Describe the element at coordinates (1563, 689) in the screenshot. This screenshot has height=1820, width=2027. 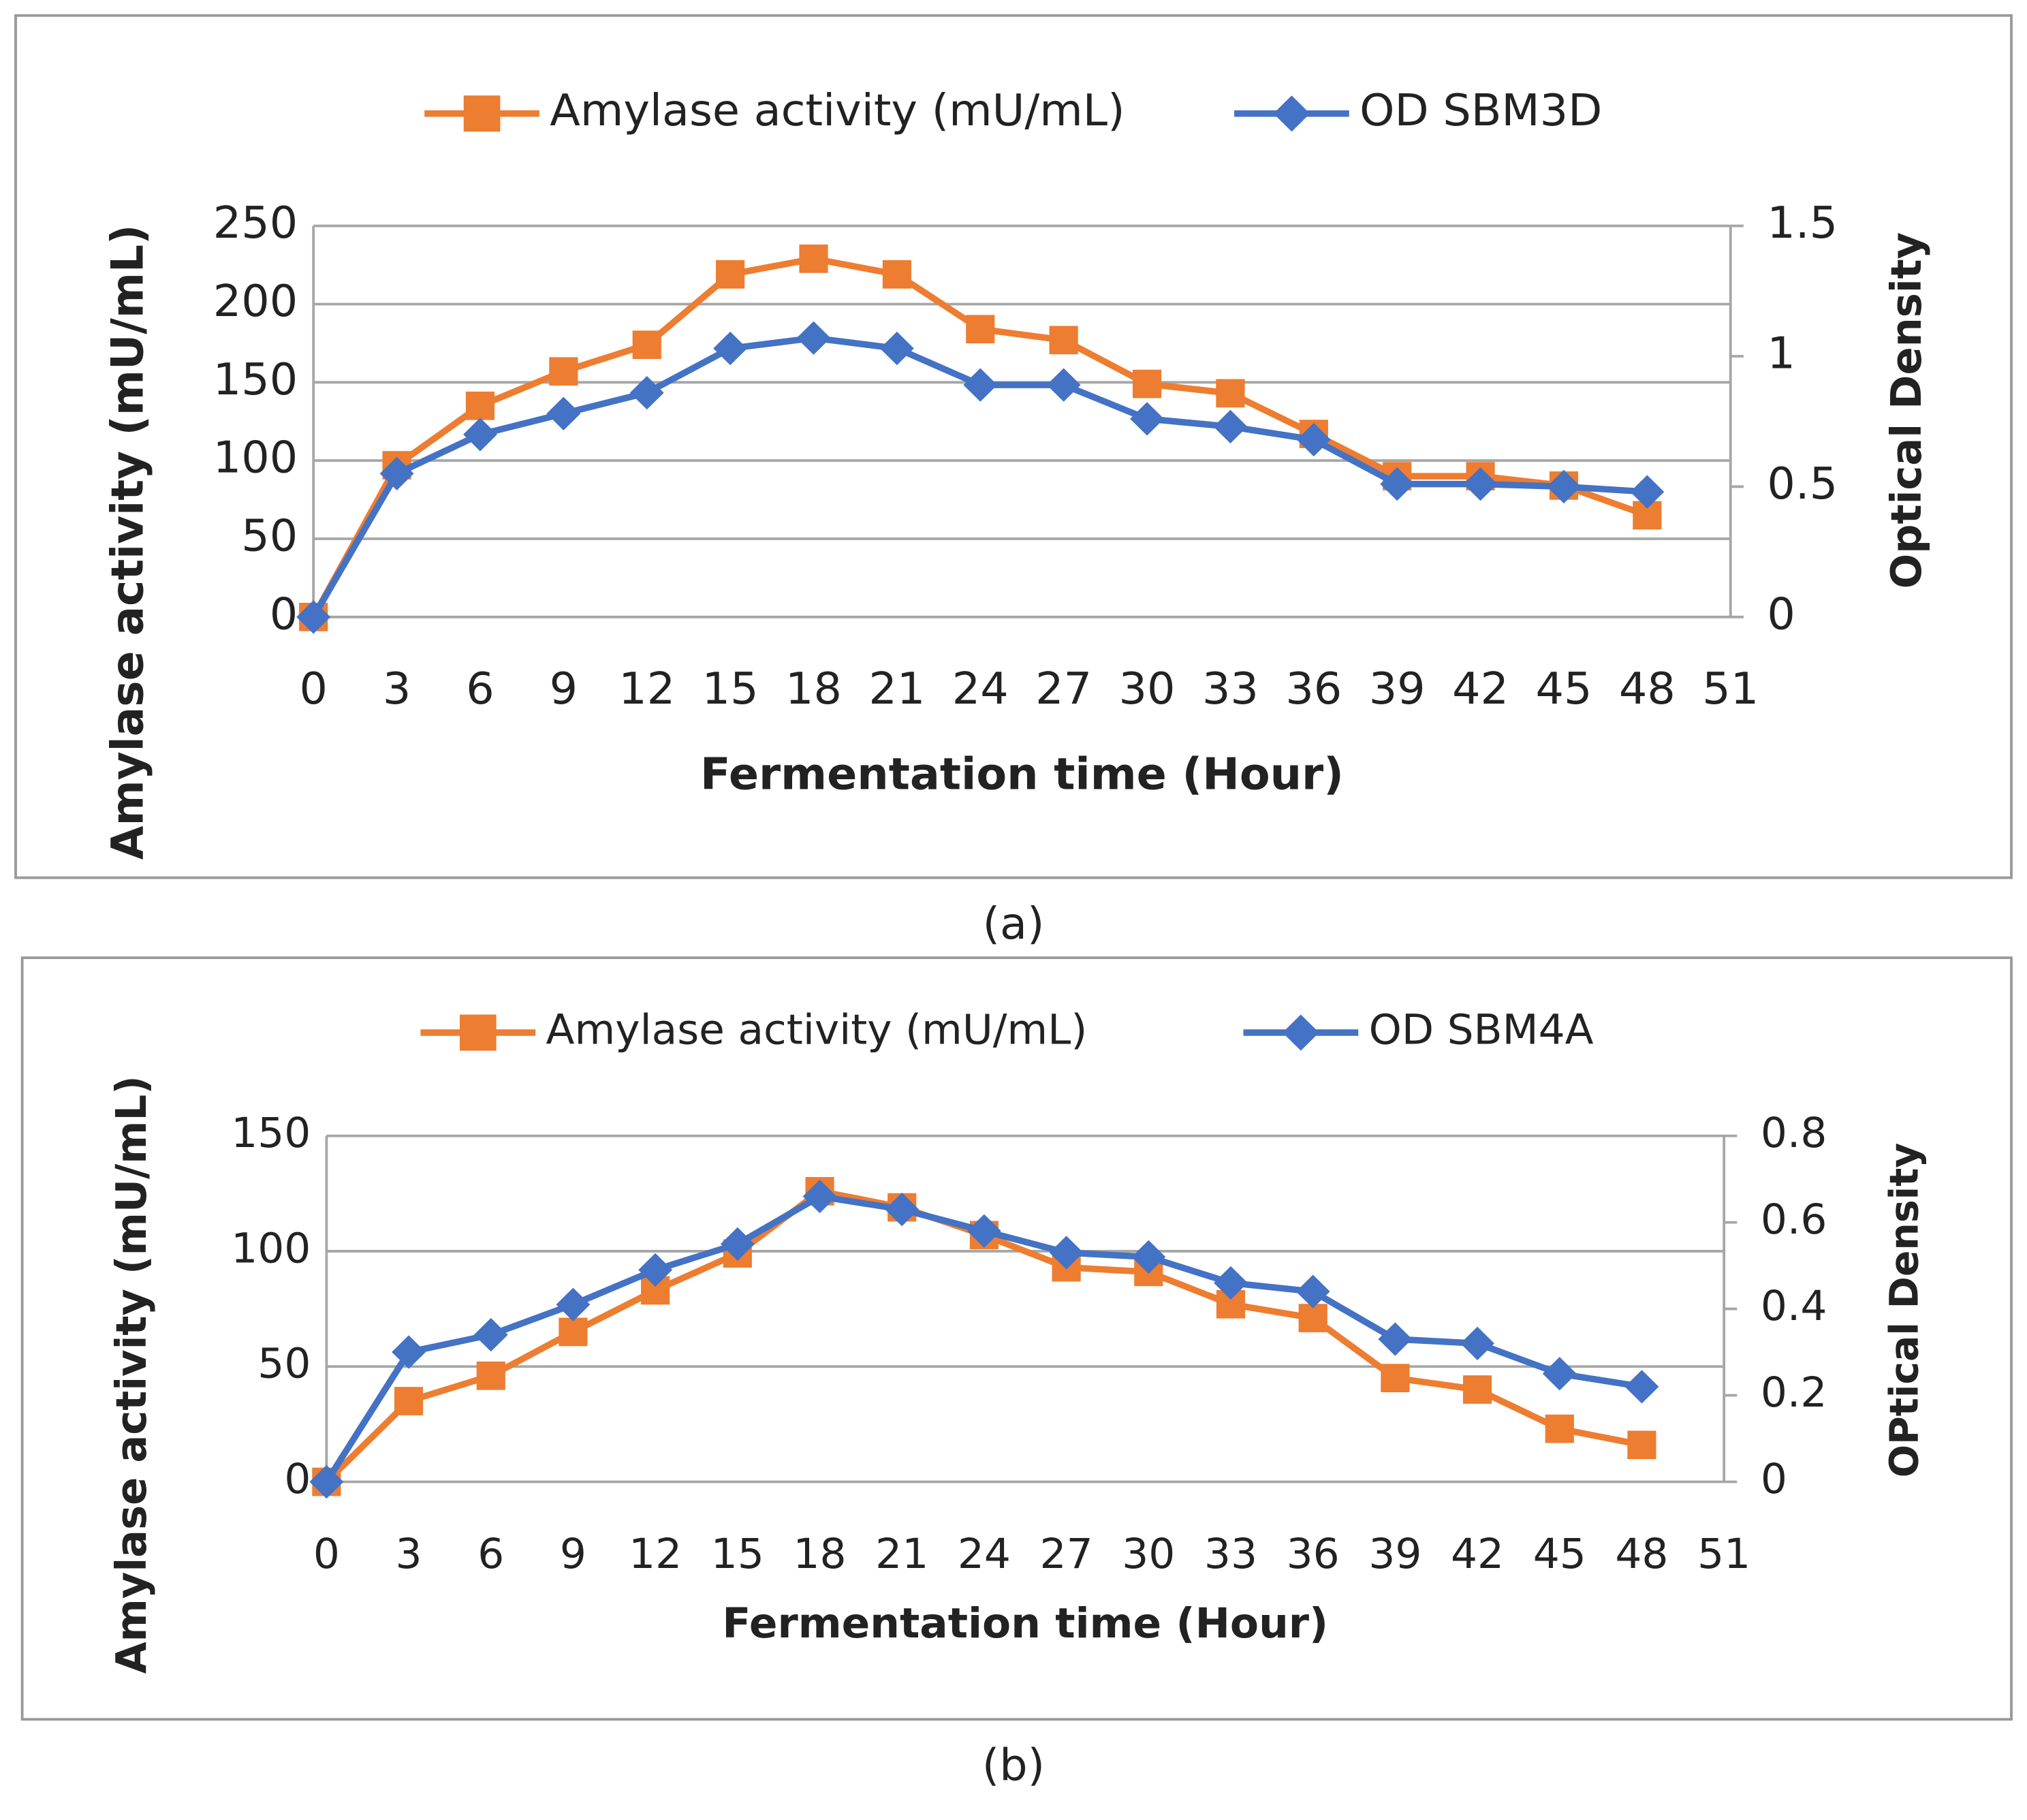
I see `x-tick-label: 45` at that location.